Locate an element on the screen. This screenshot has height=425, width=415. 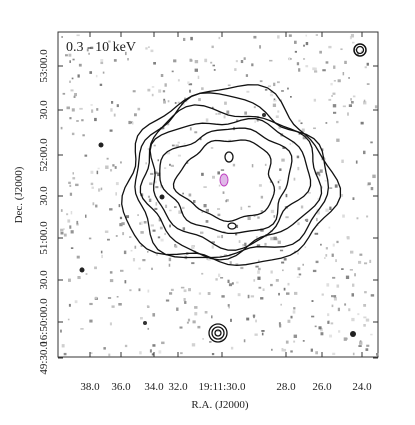
source is located at coordinates (264, 115).